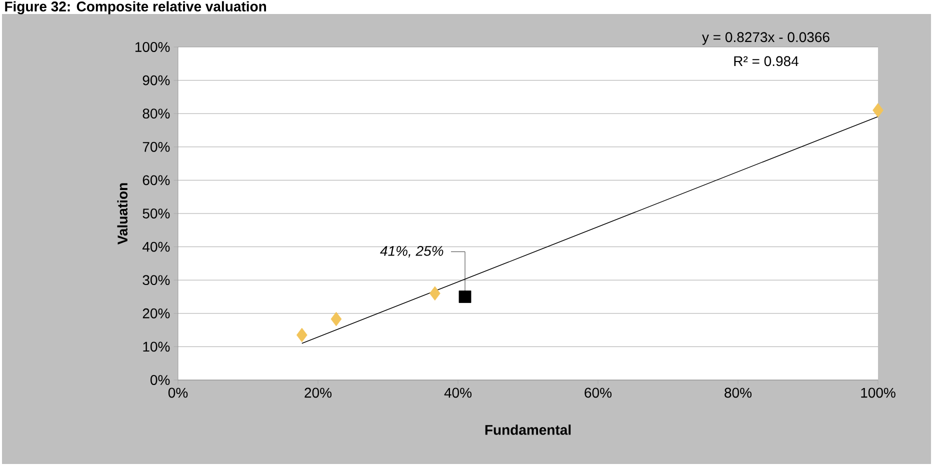  Describe the element at coordinates (156, 280) in the screenshot. I see `y-tick-label: 30%` at that location.